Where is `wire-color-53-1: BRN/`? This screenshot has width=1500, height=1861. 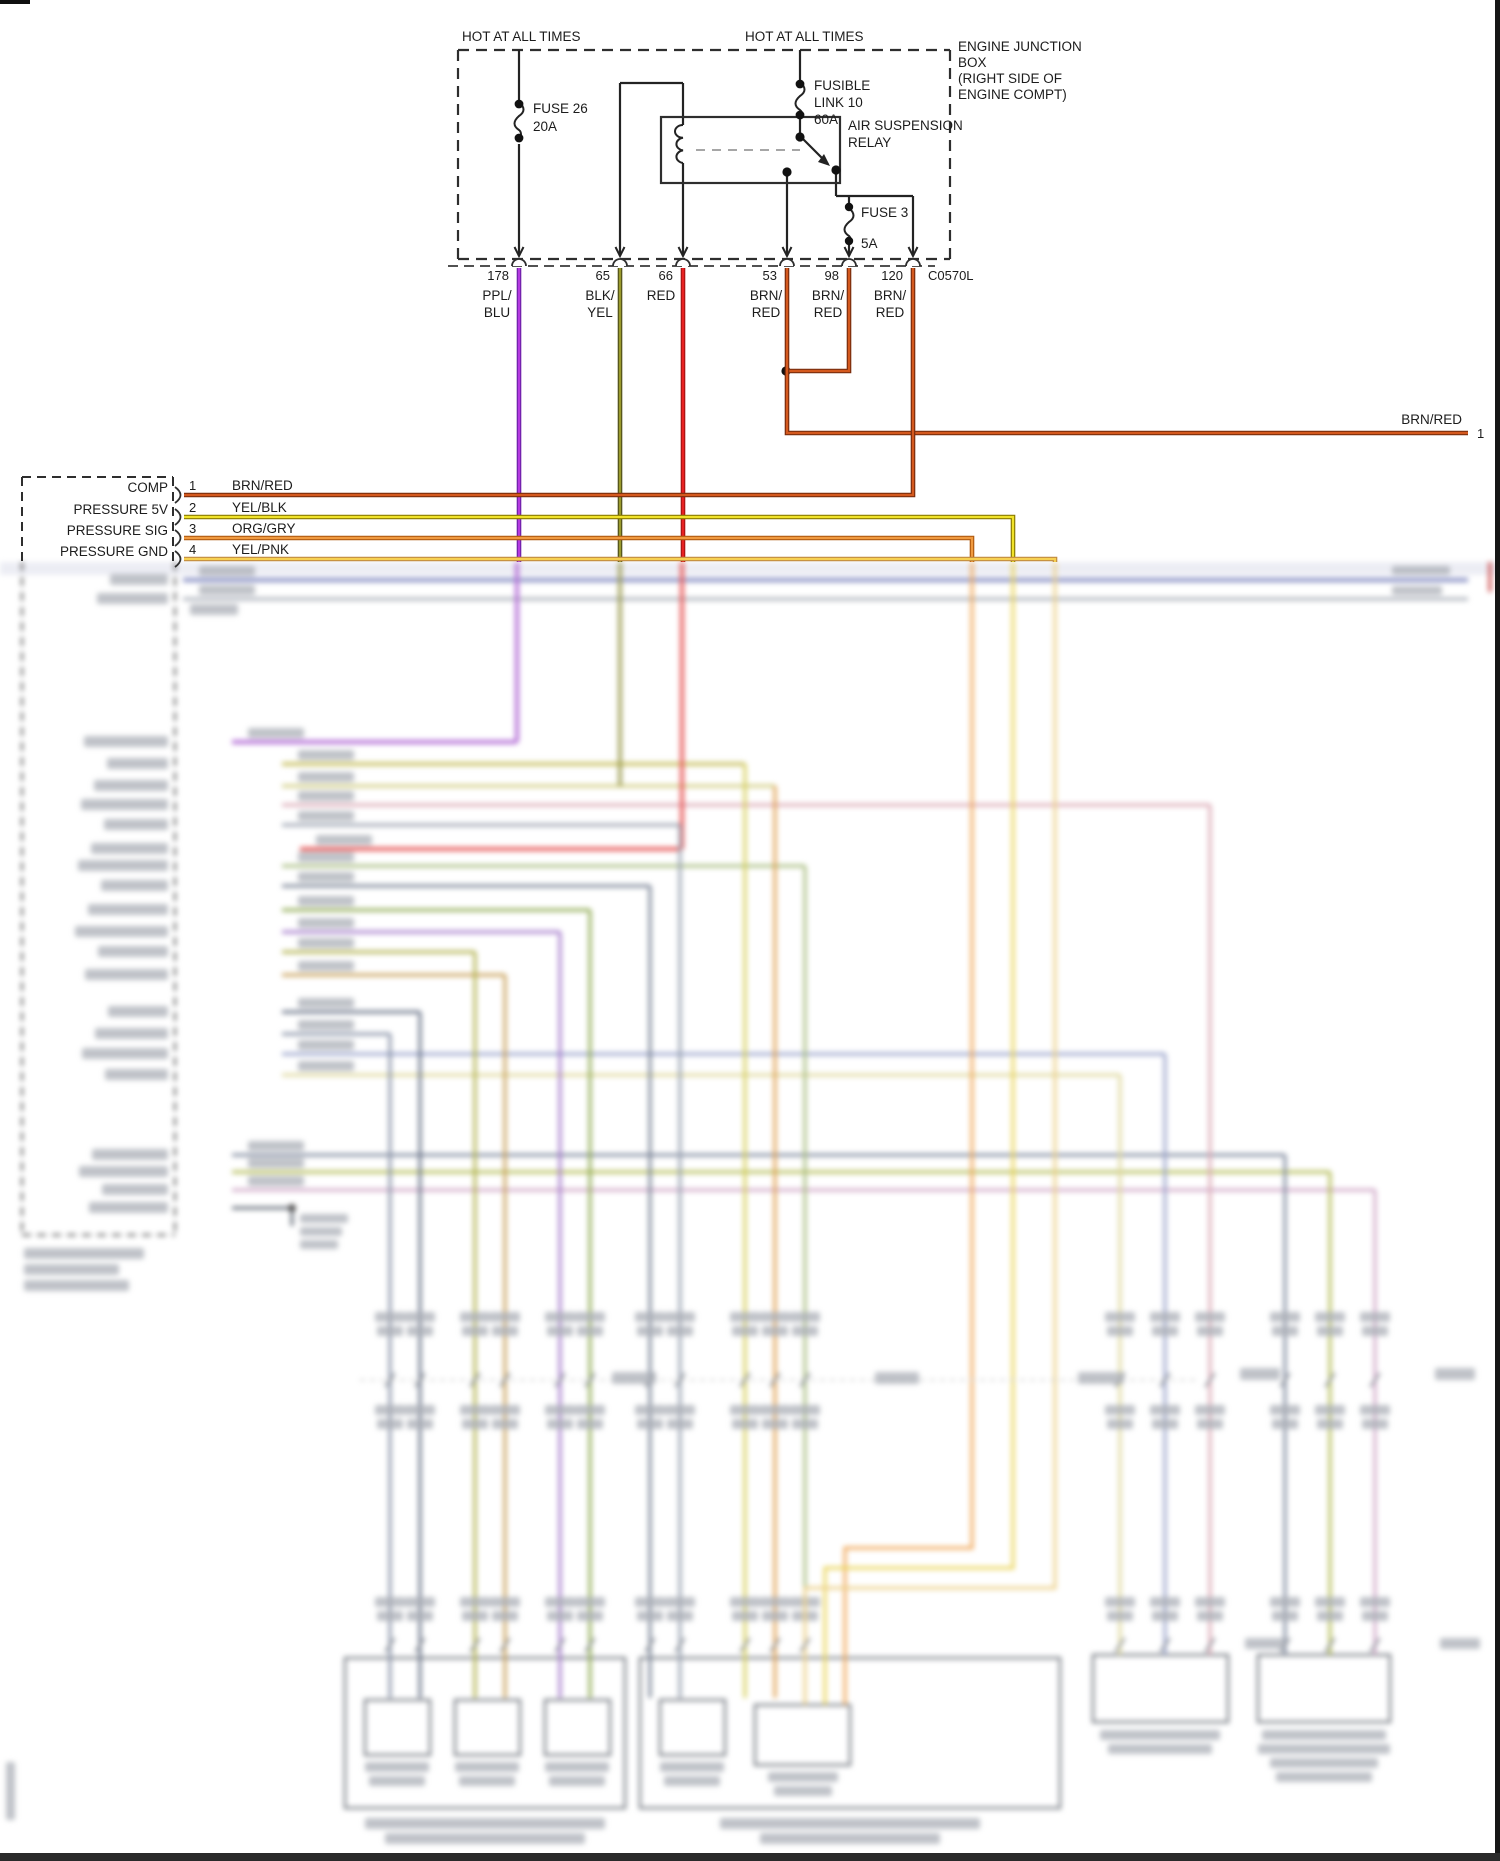 wire-color-53-1: BRN/ is located at coordinates (766, 295).